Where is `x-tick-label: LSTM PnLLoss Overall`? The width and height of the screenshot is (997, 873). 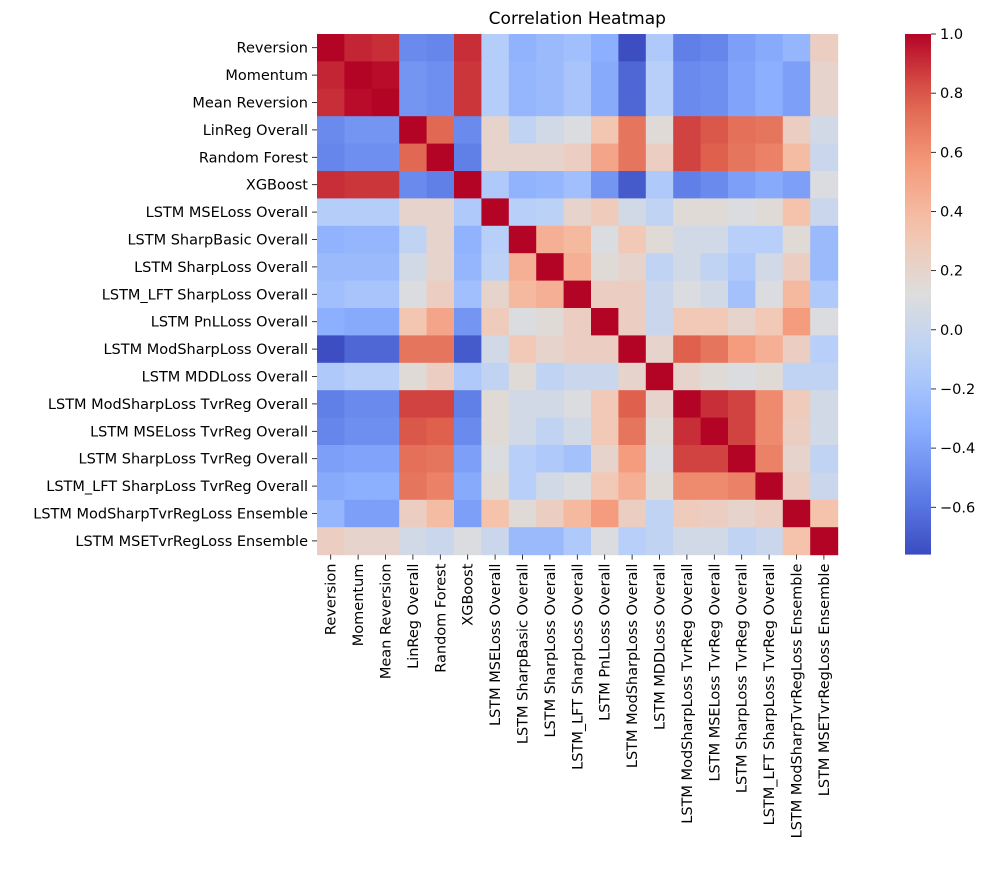
x-tick-label: LSTM PnLLoss Overall is located at coordinates (606, 642).